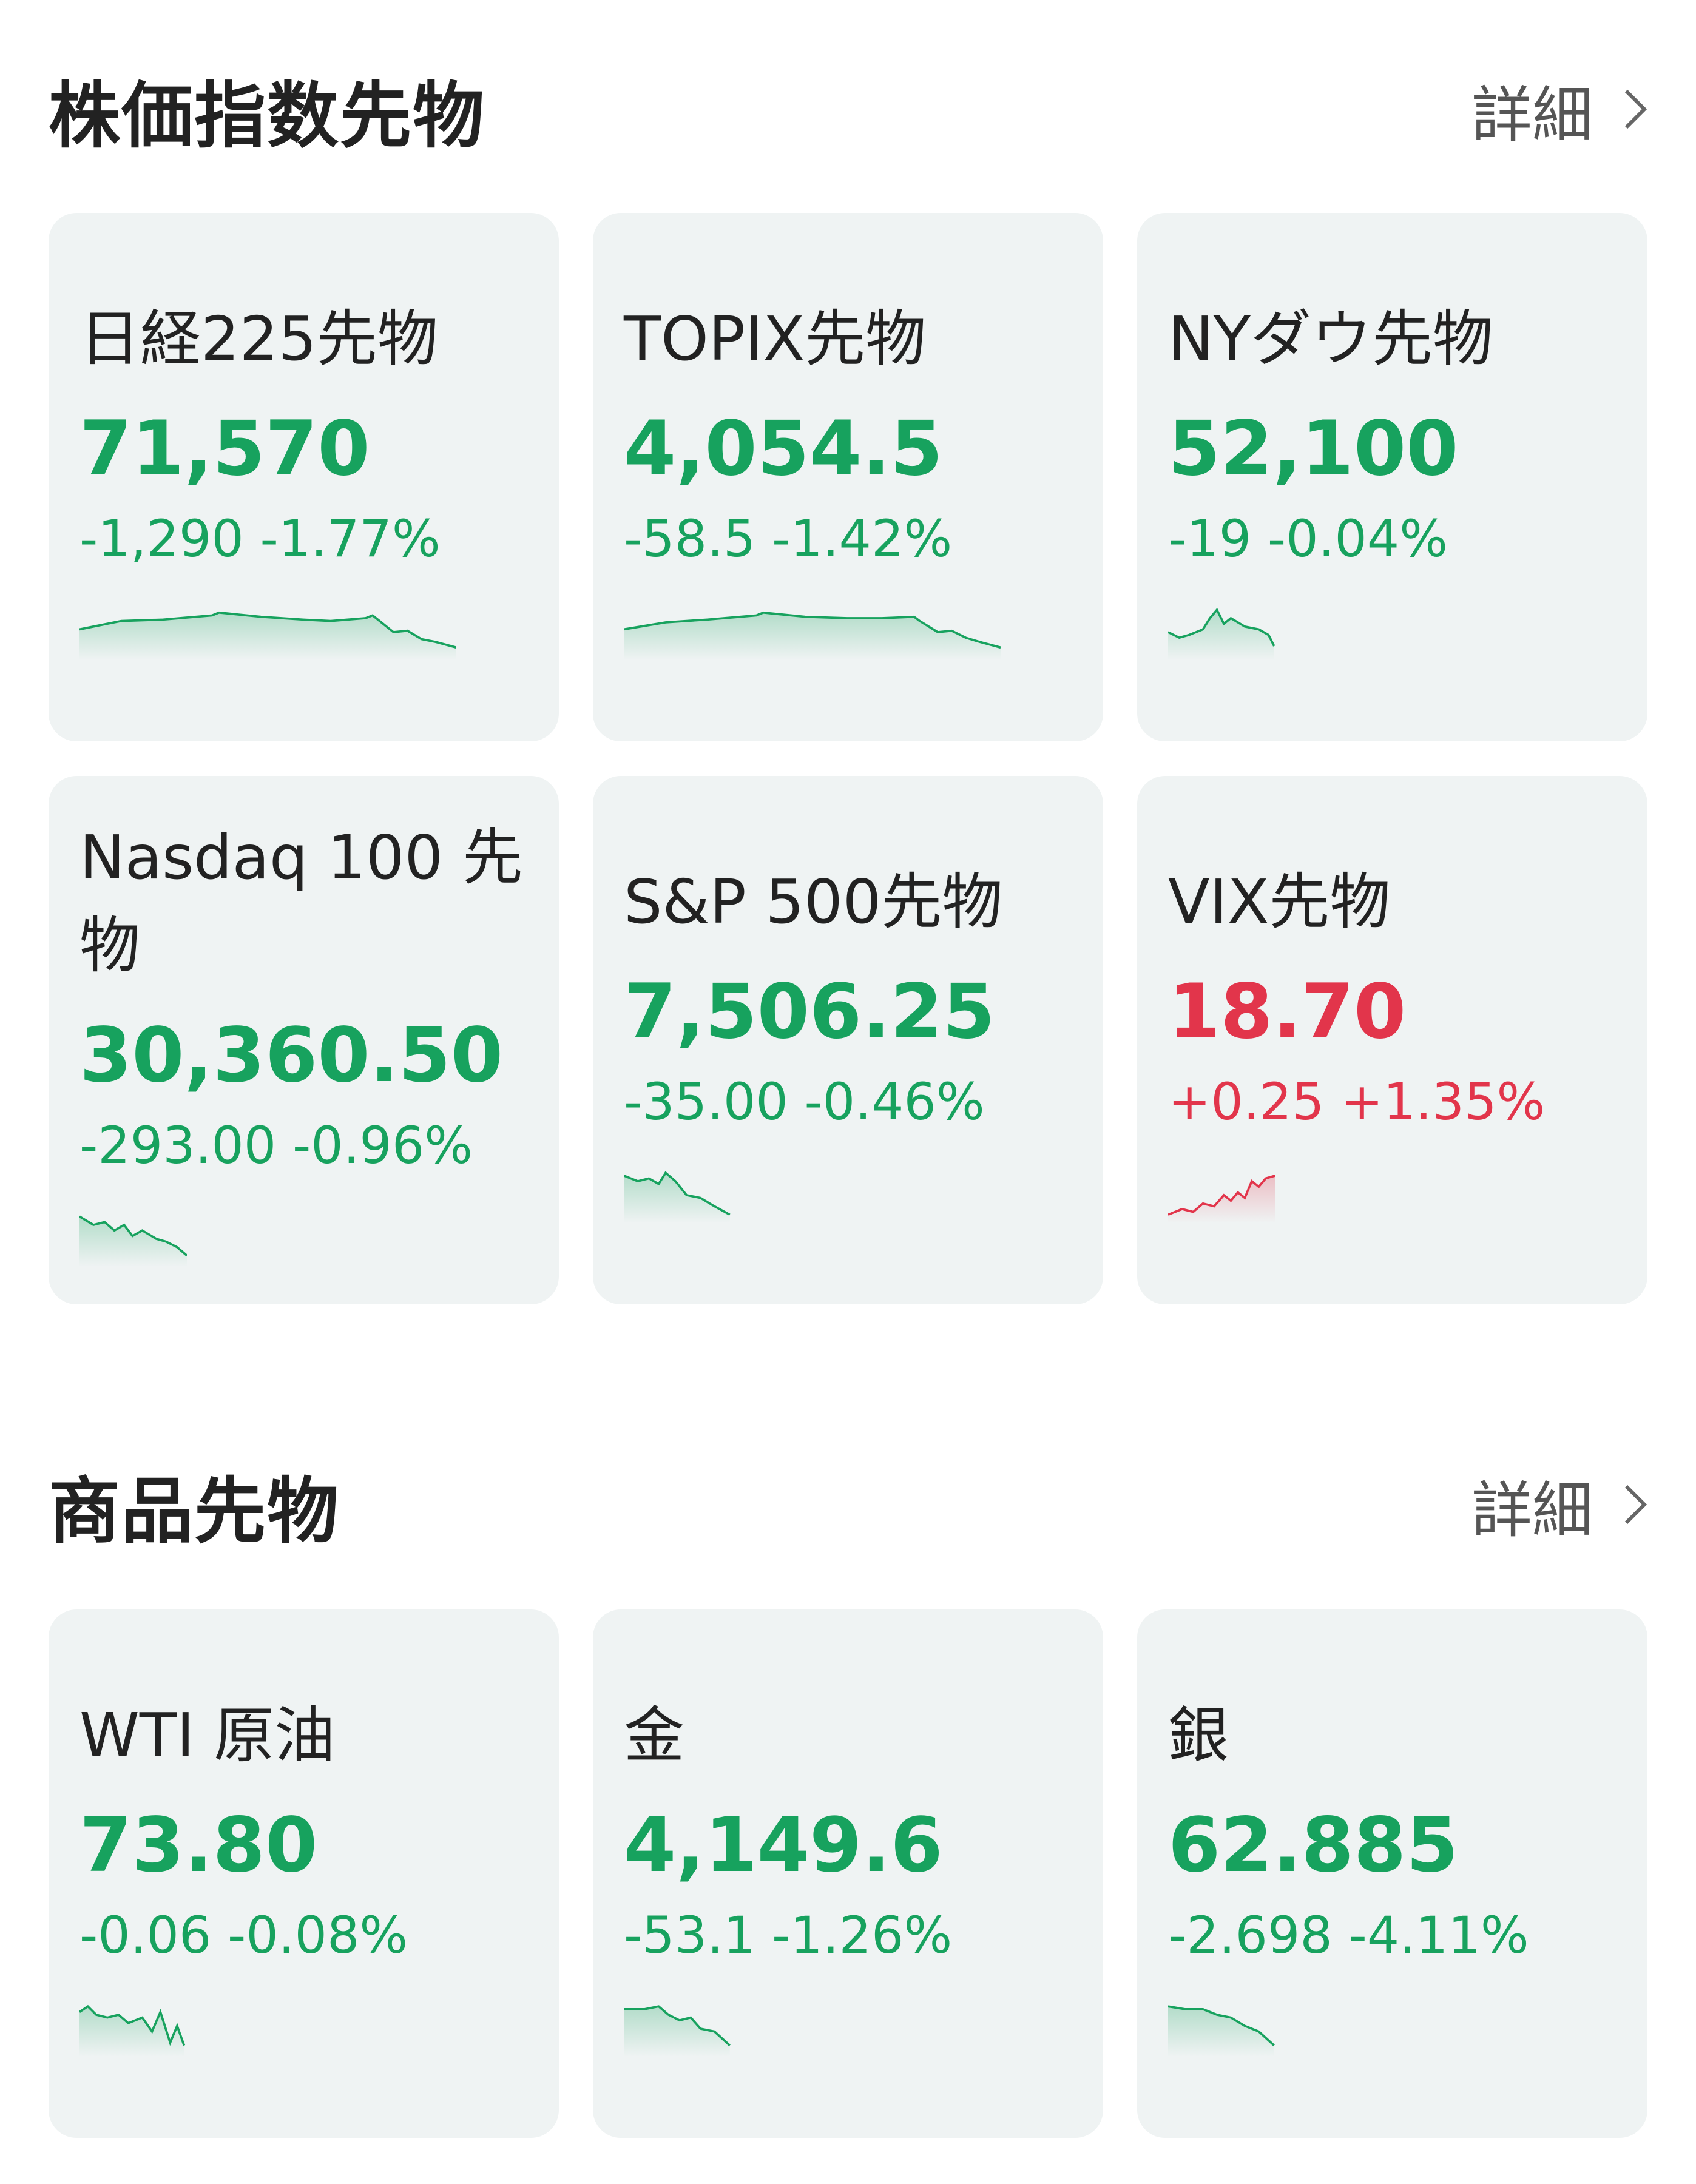 The width and height of the screenshot is (1696, 2184). What do you see at coordinates (706, 1101) in the screenshot?
I see `change: -35.00` at bounding box center [706, 1101].